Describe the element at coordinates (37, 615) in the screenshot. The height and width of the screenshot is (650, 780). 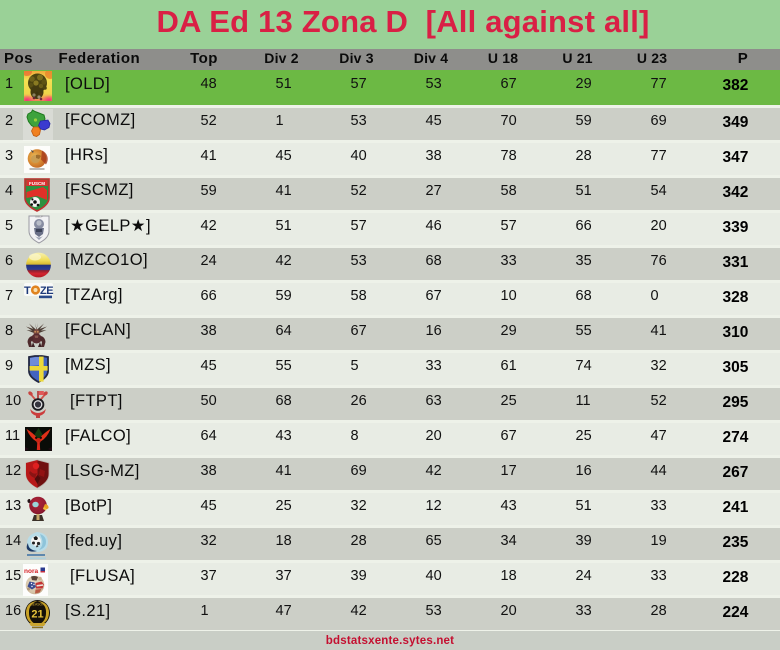
I see `svg-text: 21` at that location.